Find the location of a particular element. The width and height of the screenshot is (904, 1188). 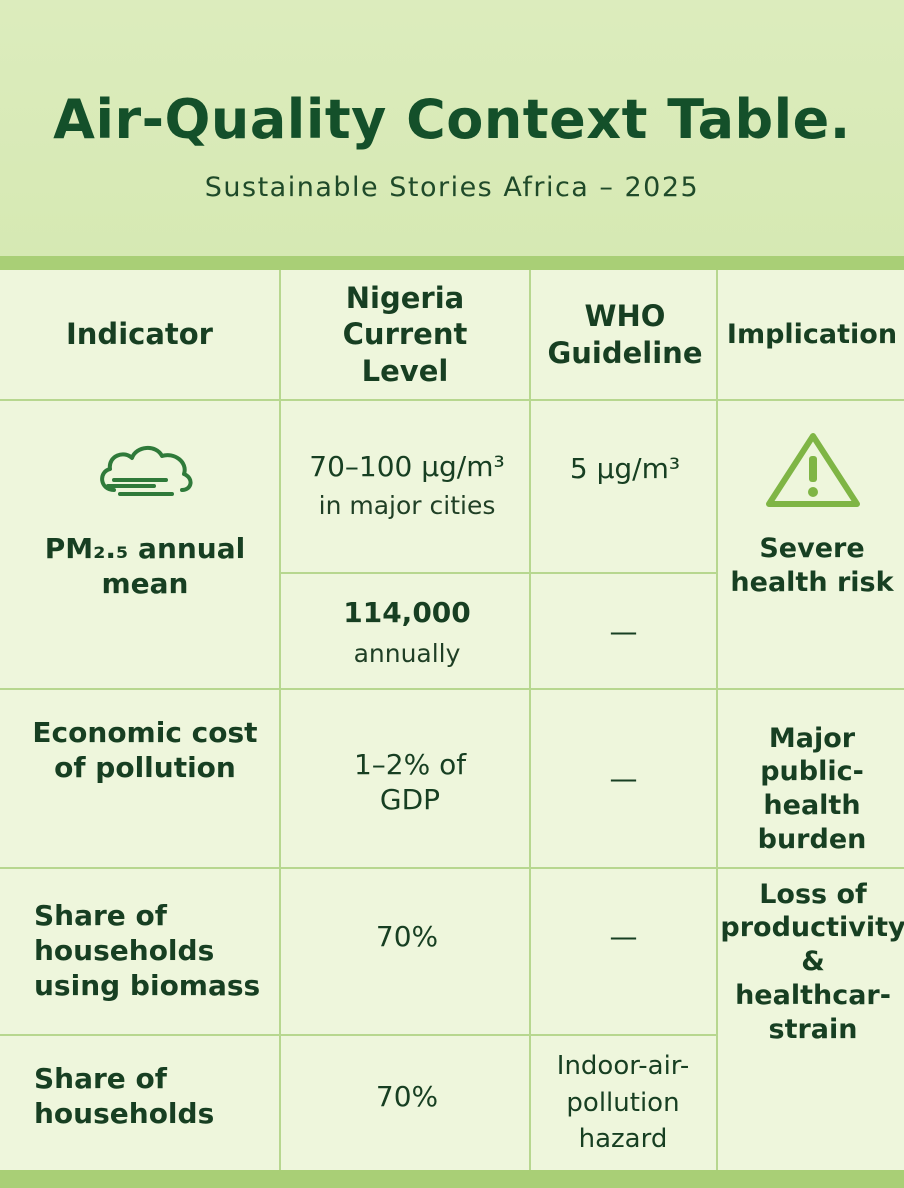

warning-triangle-icon is located at coordinates (813, 472).